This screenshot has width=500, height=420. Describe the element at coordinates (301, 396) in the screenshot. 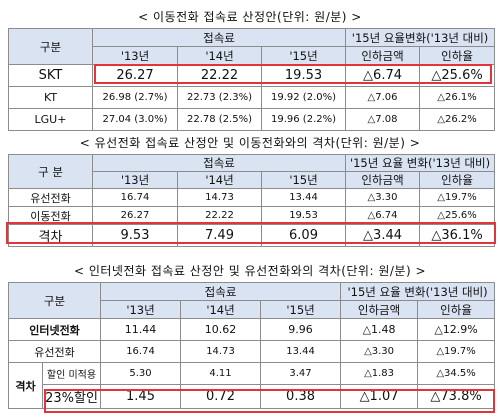

I see `cell-15: 0.38` at that location.